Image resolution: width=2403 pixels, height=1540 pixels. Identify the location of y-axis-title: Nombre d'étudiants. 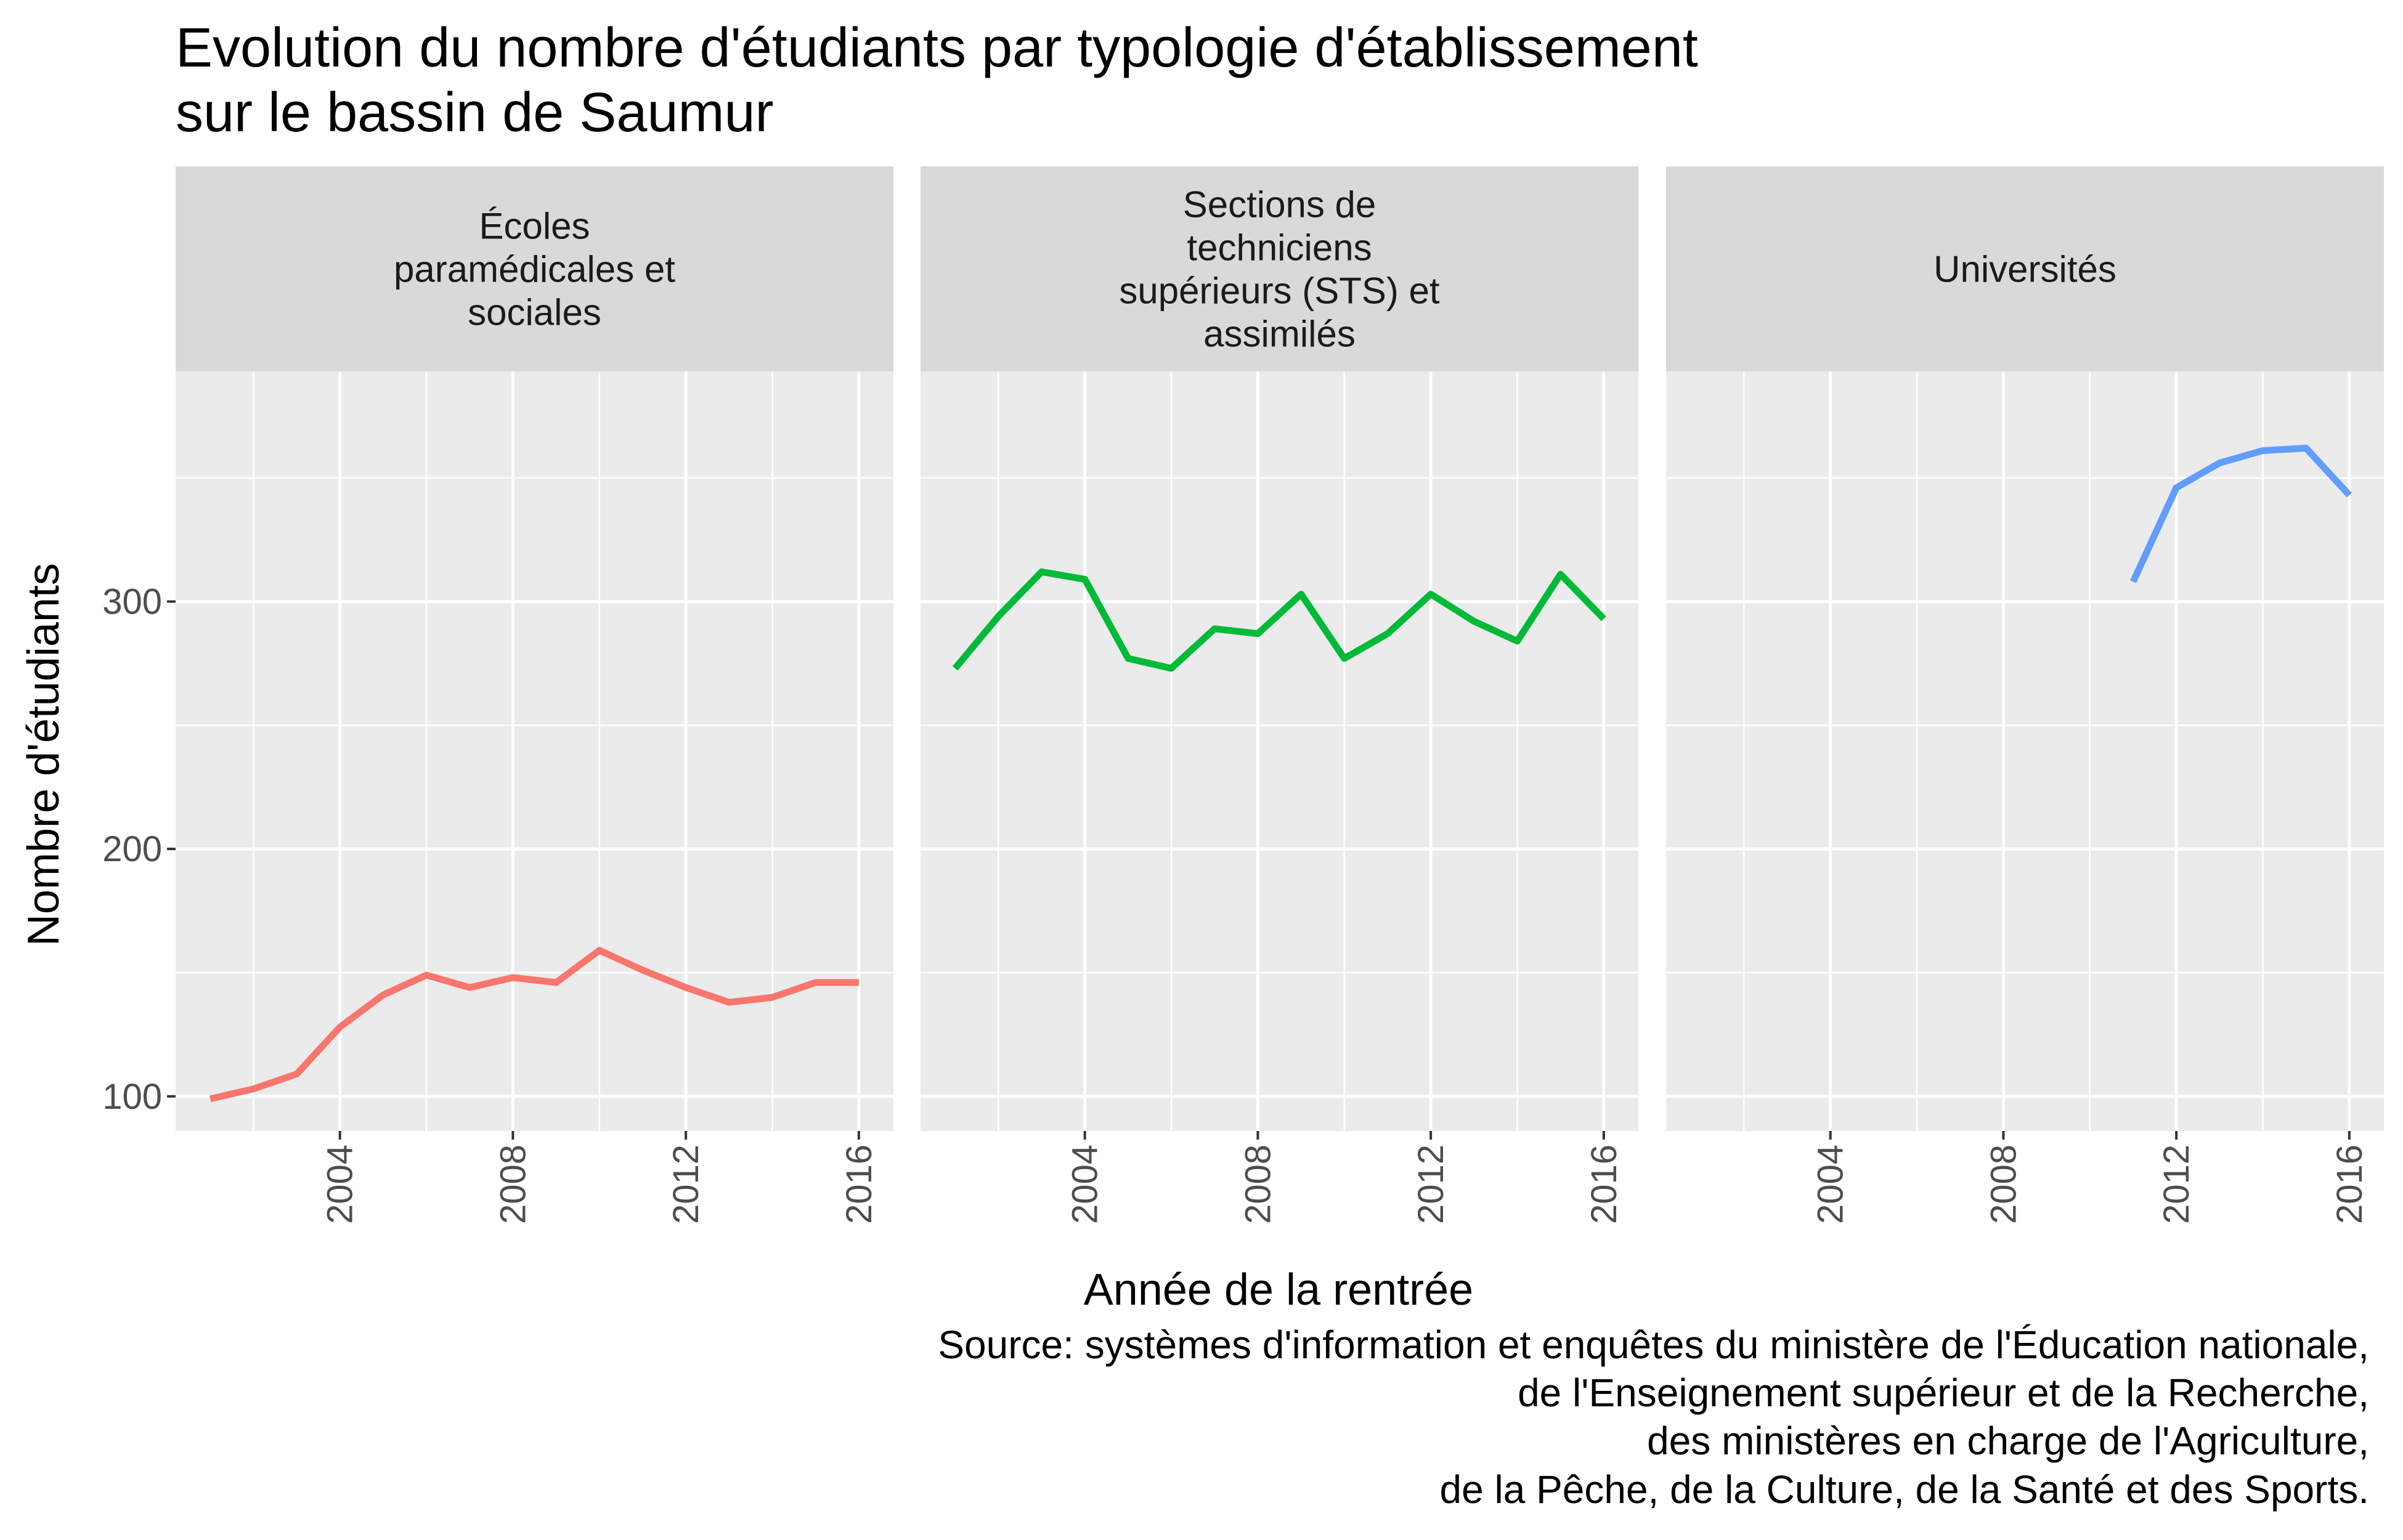
(43, 754).